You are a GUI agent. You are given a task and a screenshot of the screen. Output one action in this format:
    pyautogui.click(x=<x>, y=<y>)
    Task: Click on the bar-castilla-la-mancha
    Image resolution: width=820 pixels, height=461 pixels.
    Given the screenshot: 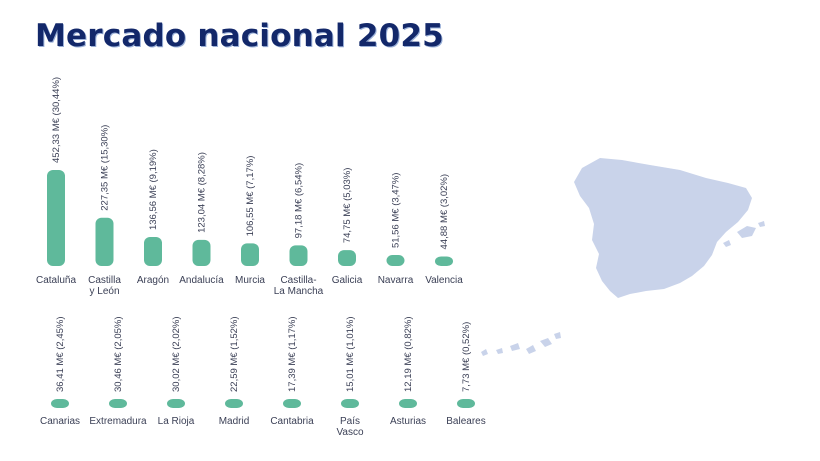 What is the action you would take?
    pyautogui.click(x=298, y=255)
    